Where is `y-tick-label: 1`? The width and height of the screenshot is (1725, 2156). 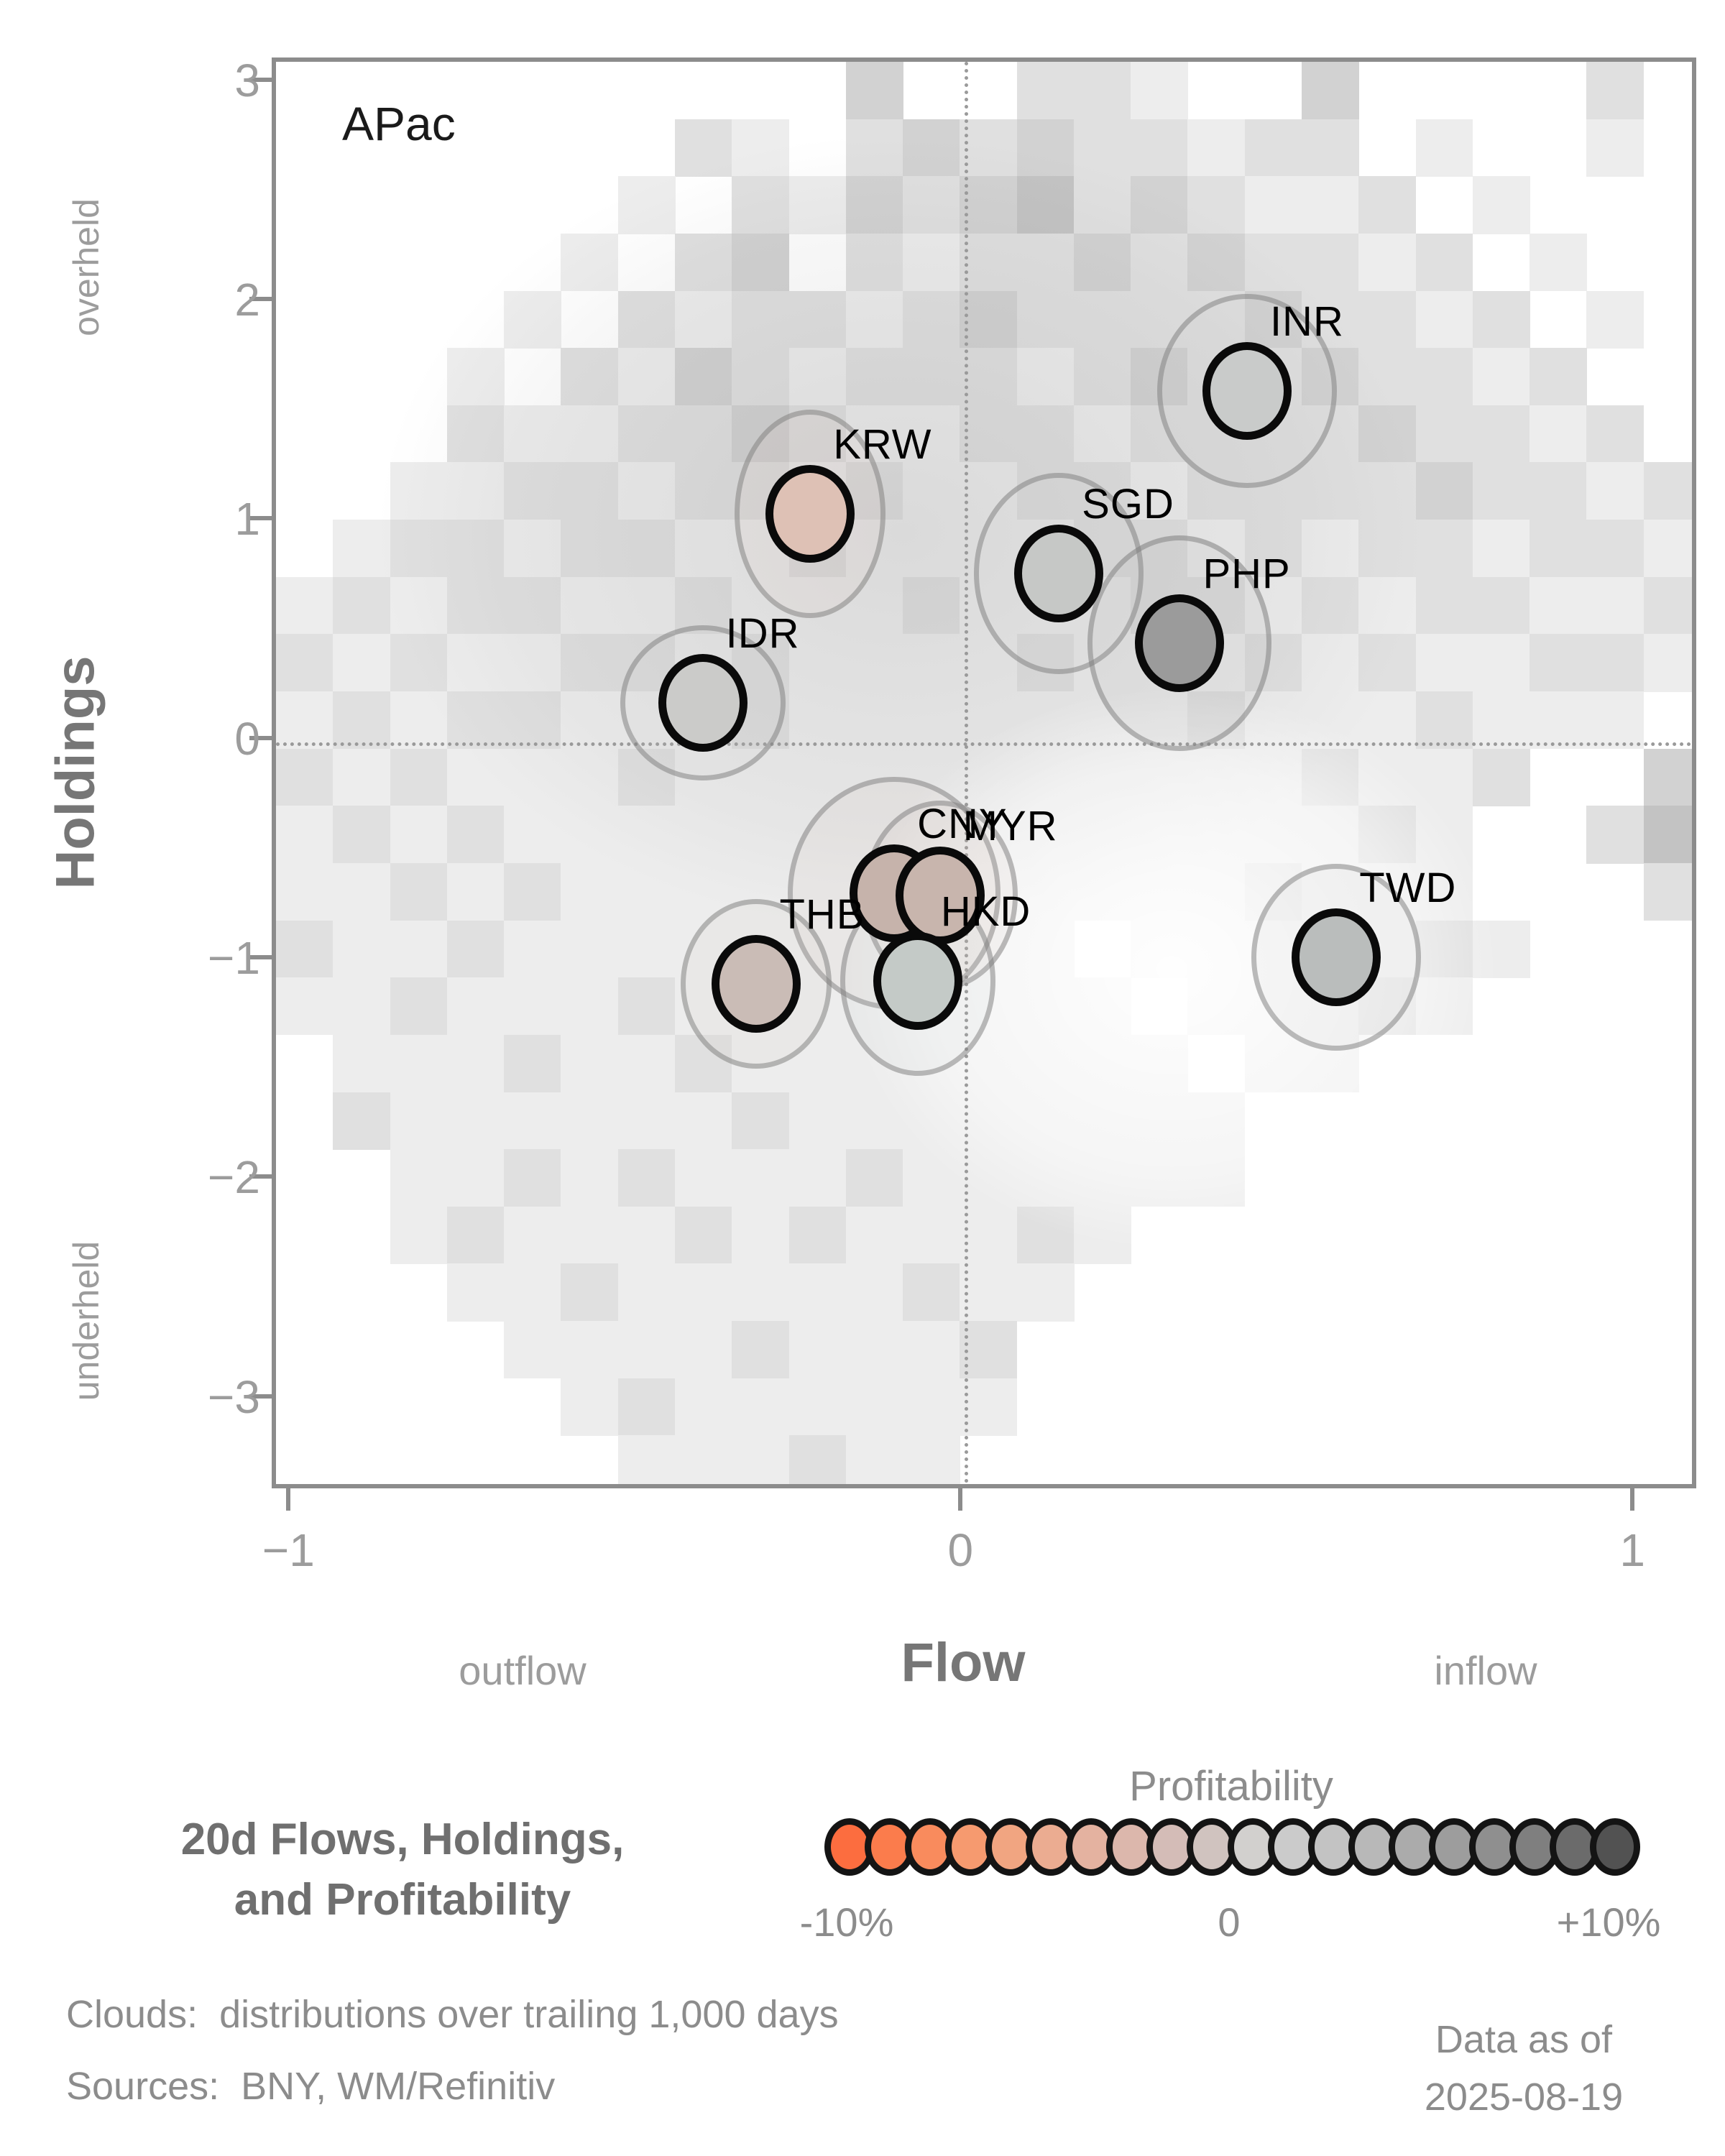 y-tick-label: 1 is located at coordinates (247, 519).